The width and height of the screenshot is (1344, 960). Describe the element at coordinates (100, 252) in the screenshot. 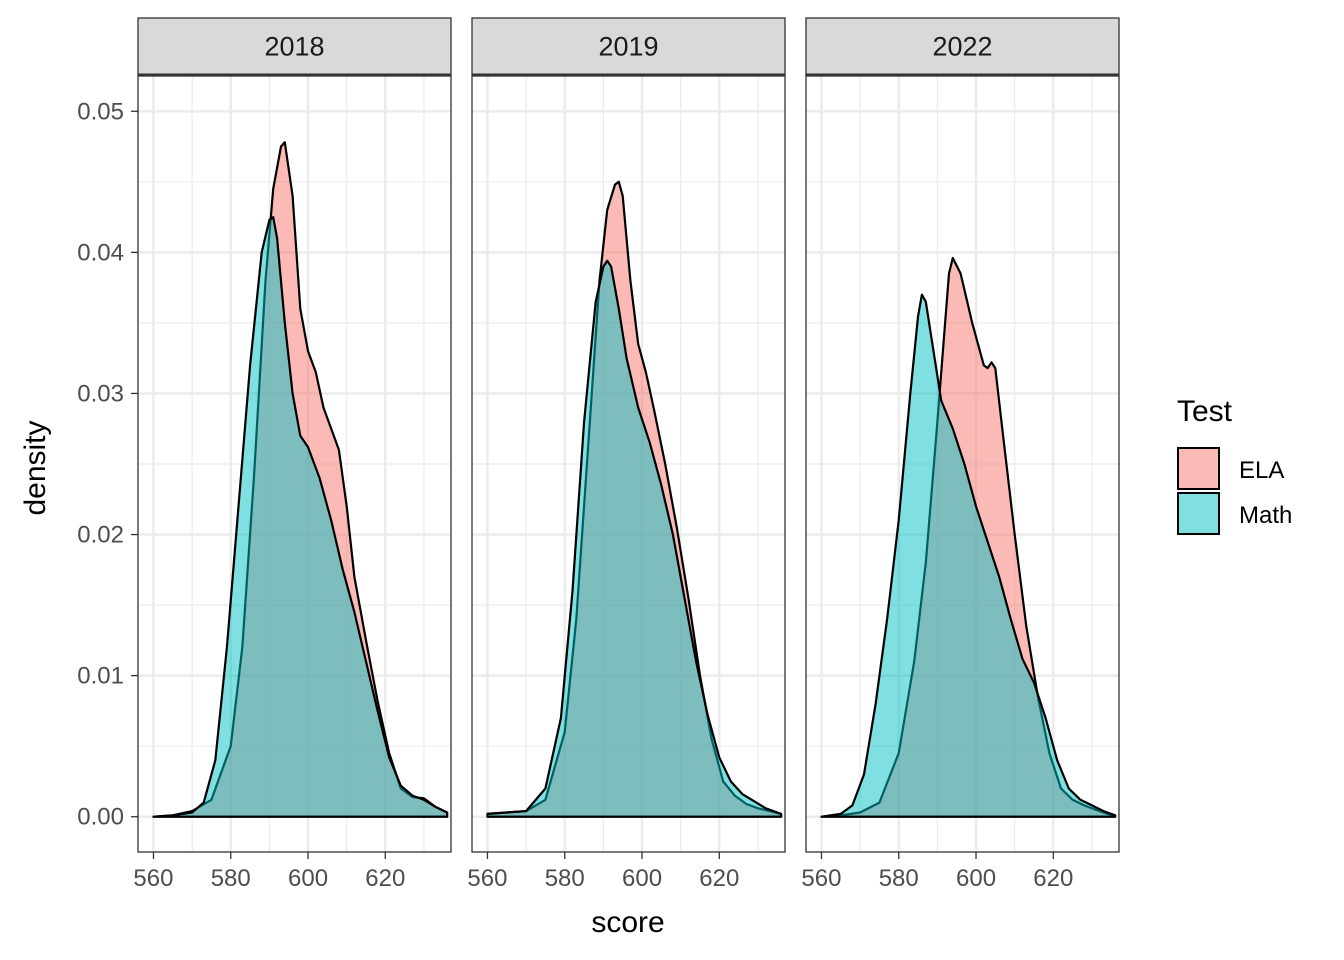

I see `y-tick-label: 0.04` at that location.